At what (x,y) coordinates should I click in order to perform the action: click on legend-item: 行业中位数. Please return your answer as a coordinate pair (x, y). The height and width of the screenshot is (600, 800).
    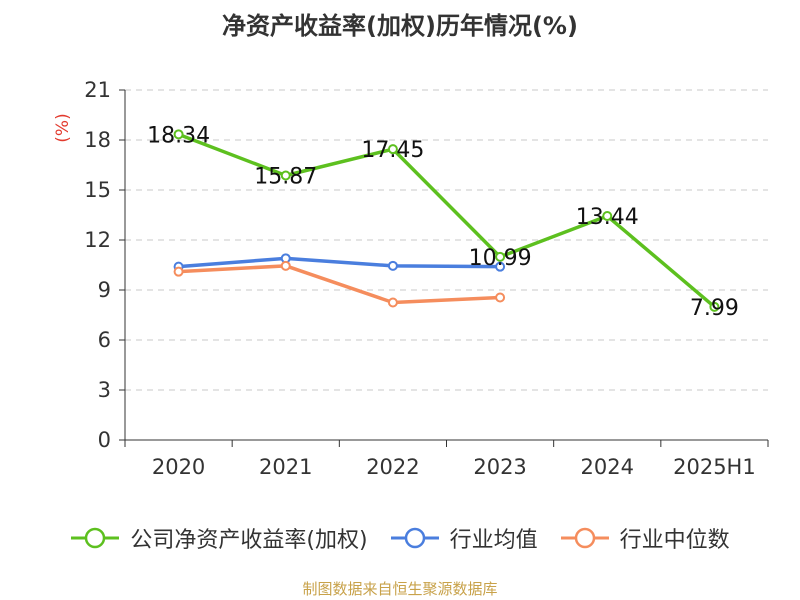
    Looking at the image, I should click on (645, 538).